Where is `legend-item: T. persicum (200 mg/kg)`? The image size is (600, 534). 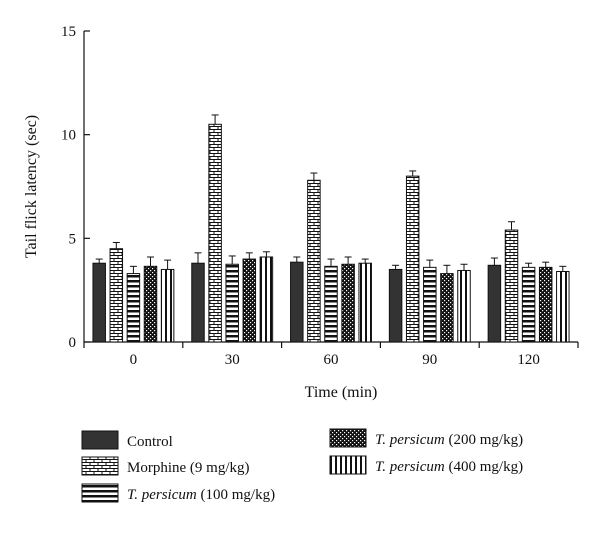
legend-item: T. persicum (200 mg/kg) is located at coordinates (426, 438).